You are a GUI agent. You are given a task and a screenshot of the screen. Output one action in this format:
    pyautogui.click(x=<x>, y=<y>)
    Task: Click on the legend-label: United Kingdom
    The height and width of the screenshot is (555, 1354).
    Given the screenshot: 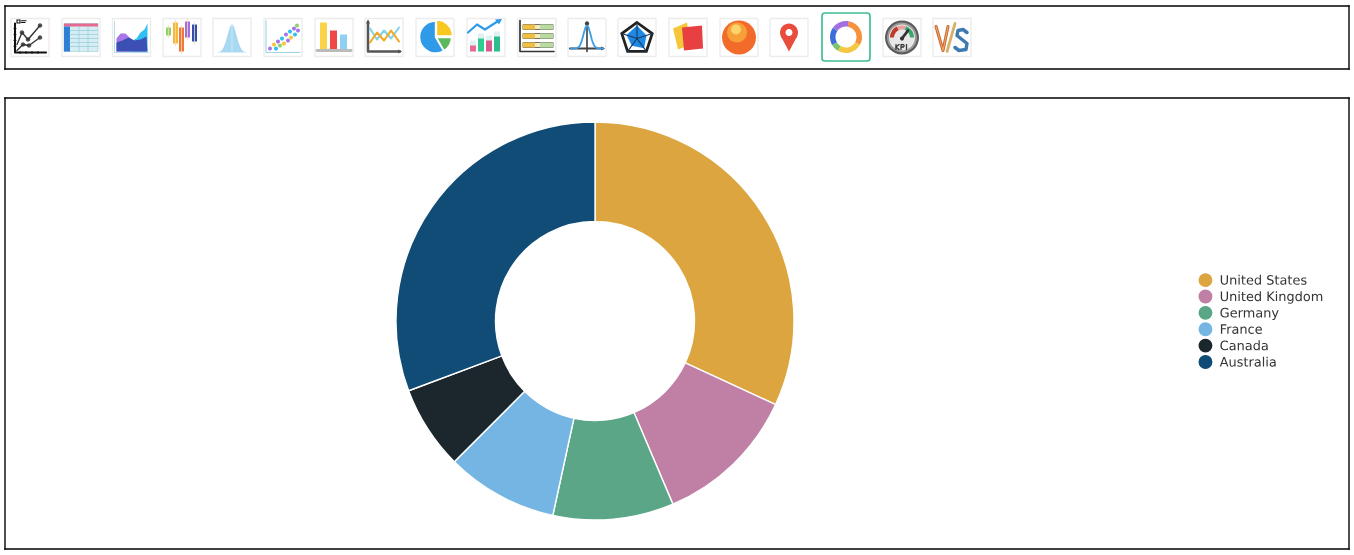 What is the action you would take?
    pyautogui.click(x=1271, y=297)
    